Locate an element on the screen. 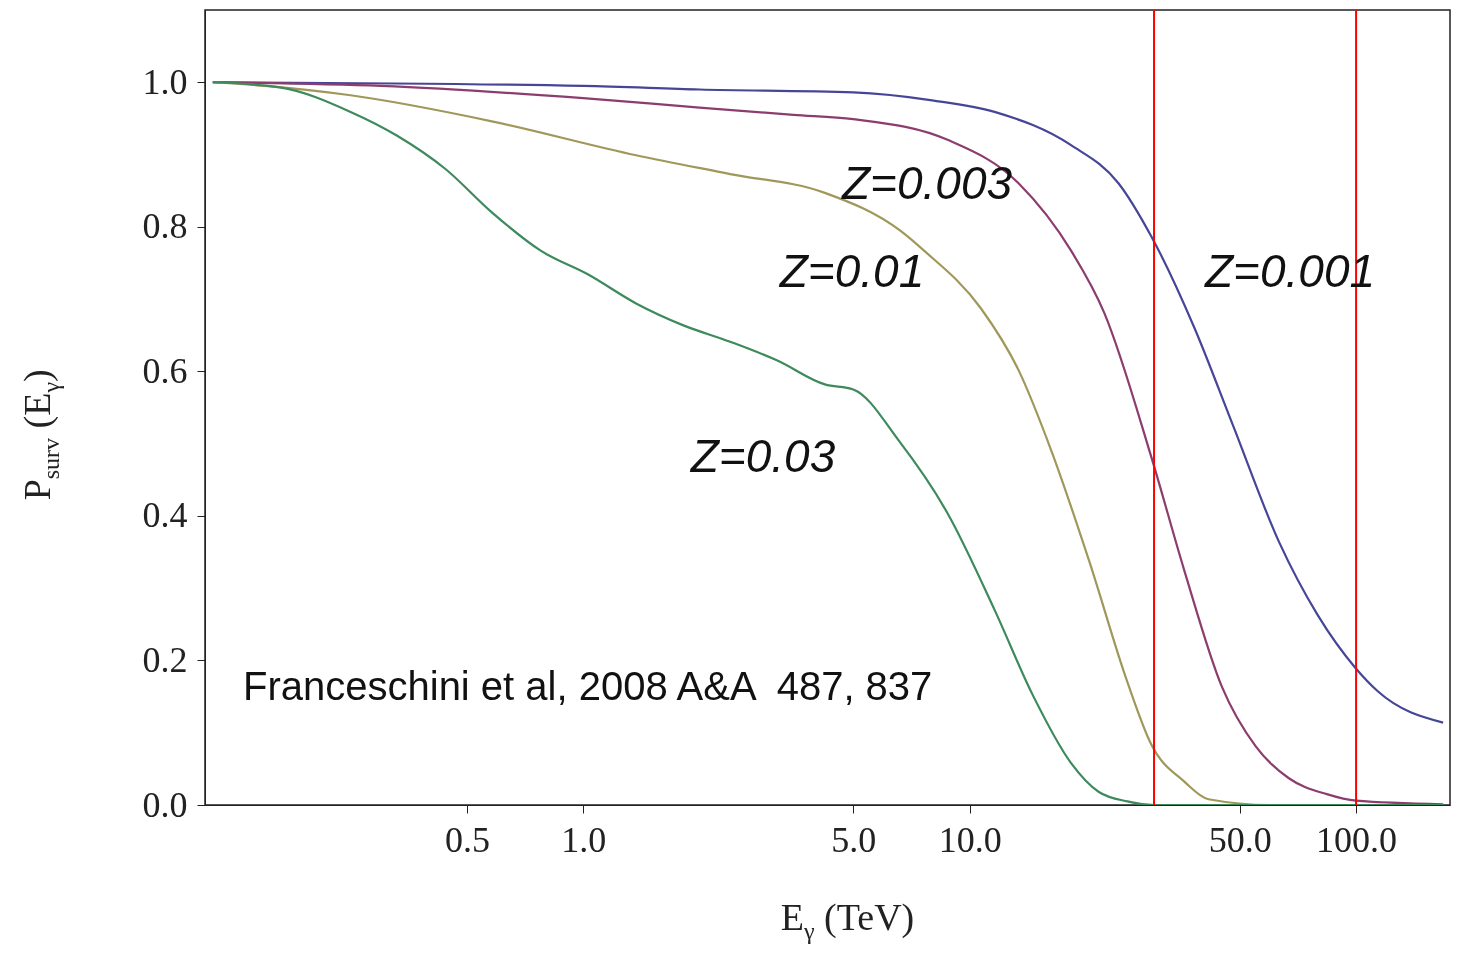  x-tick-label: 100.0 is located at coordinates (1357, 839).